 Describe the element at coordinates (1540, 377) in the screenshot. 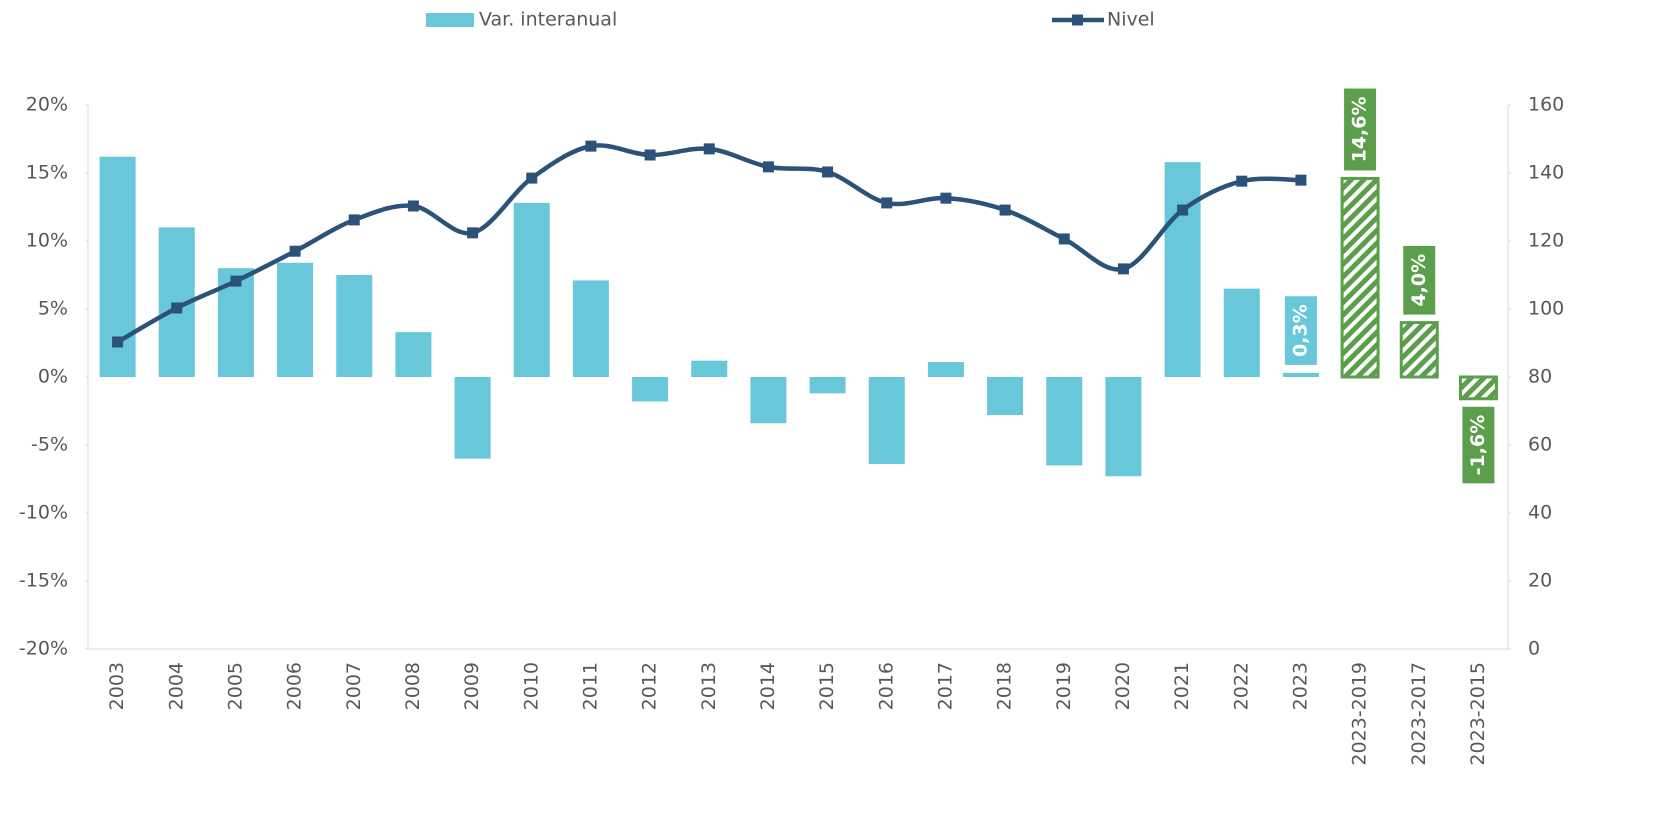

I see `y2-tick-label: 80` at that location.